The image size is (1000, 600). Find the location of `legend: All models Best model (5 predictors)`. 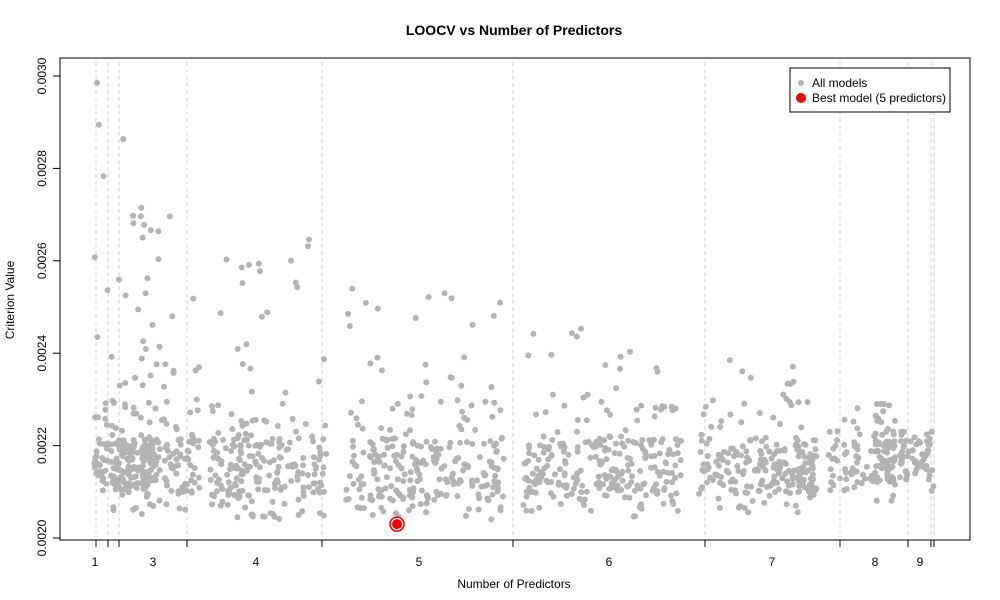

legend: All models Best model (5 predictors) is located at coordinates (870, 90).